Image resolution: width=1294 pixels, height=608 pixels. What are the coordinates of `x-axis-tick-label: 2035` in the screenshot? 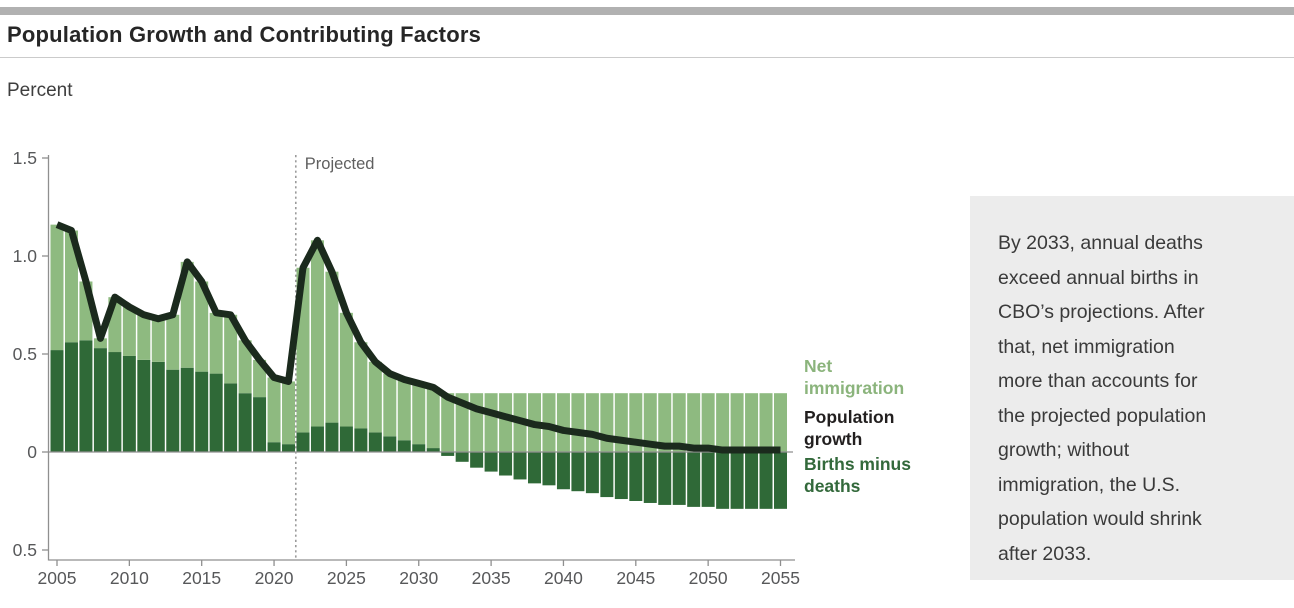 It's located at (491, 578).